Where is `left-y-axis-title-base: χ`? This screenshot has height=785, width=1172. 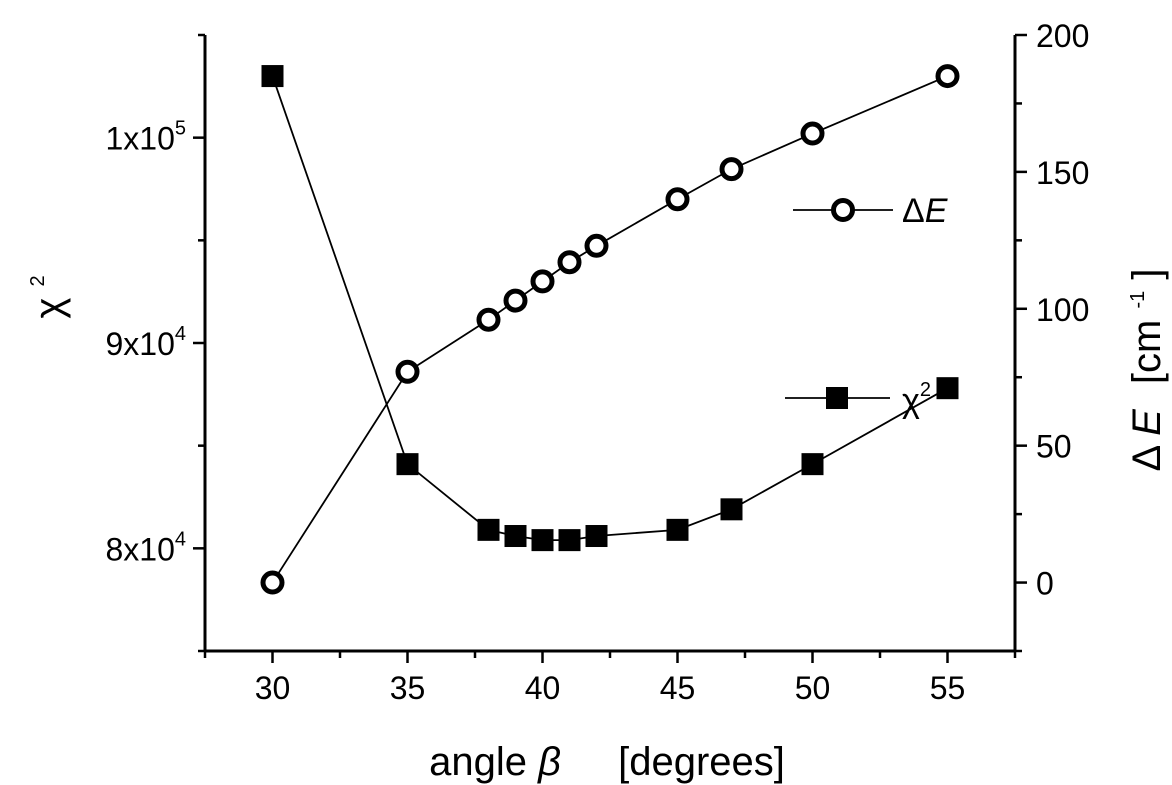 left-y-axis-title-base: χ is located at coordinates (49, 308).